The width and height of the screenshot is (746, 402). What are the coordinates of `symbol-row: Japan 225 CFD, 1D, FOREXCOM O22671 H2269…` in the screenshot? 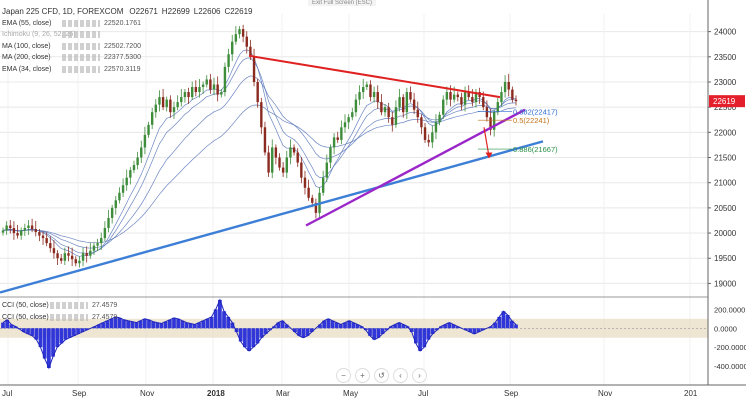 It's located at (127, 12).